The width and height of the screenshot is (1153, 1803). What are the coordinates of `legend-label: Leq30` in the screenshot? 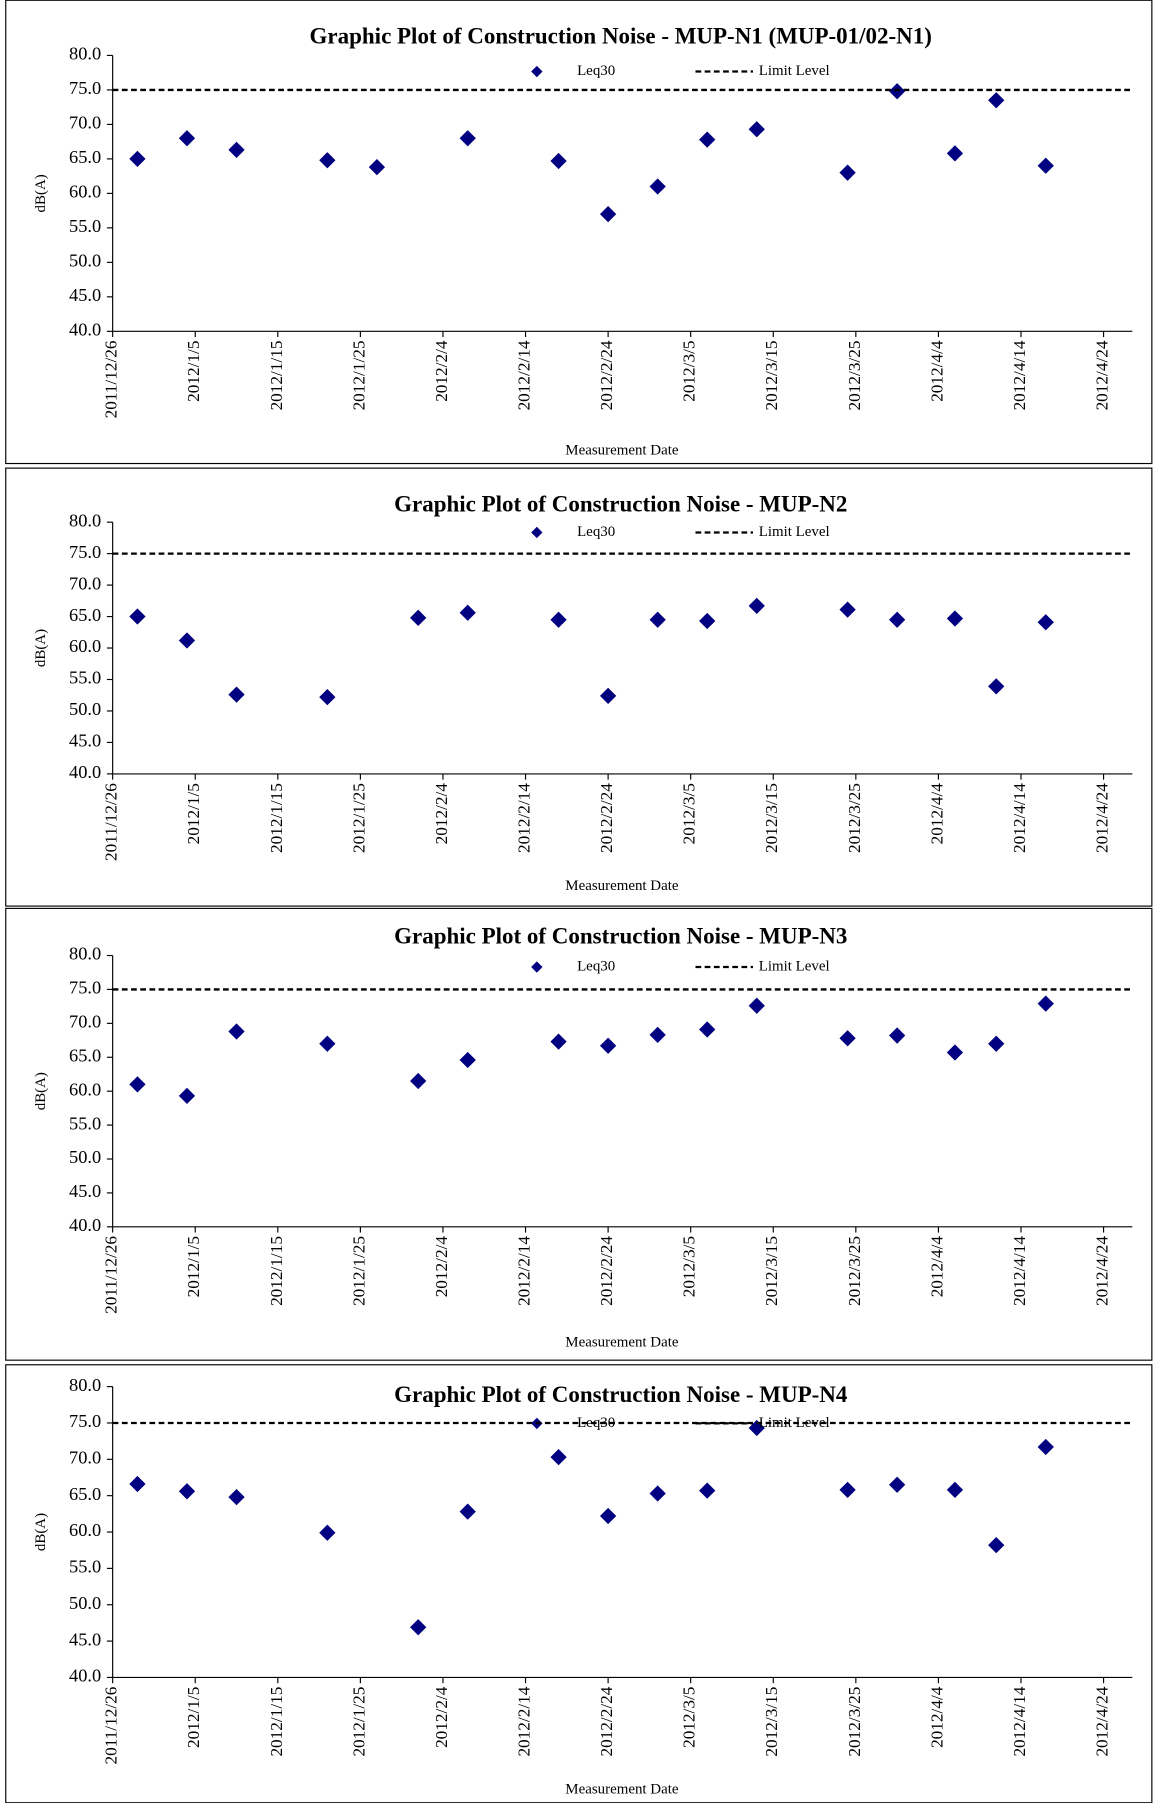 It's located at (596, 71).